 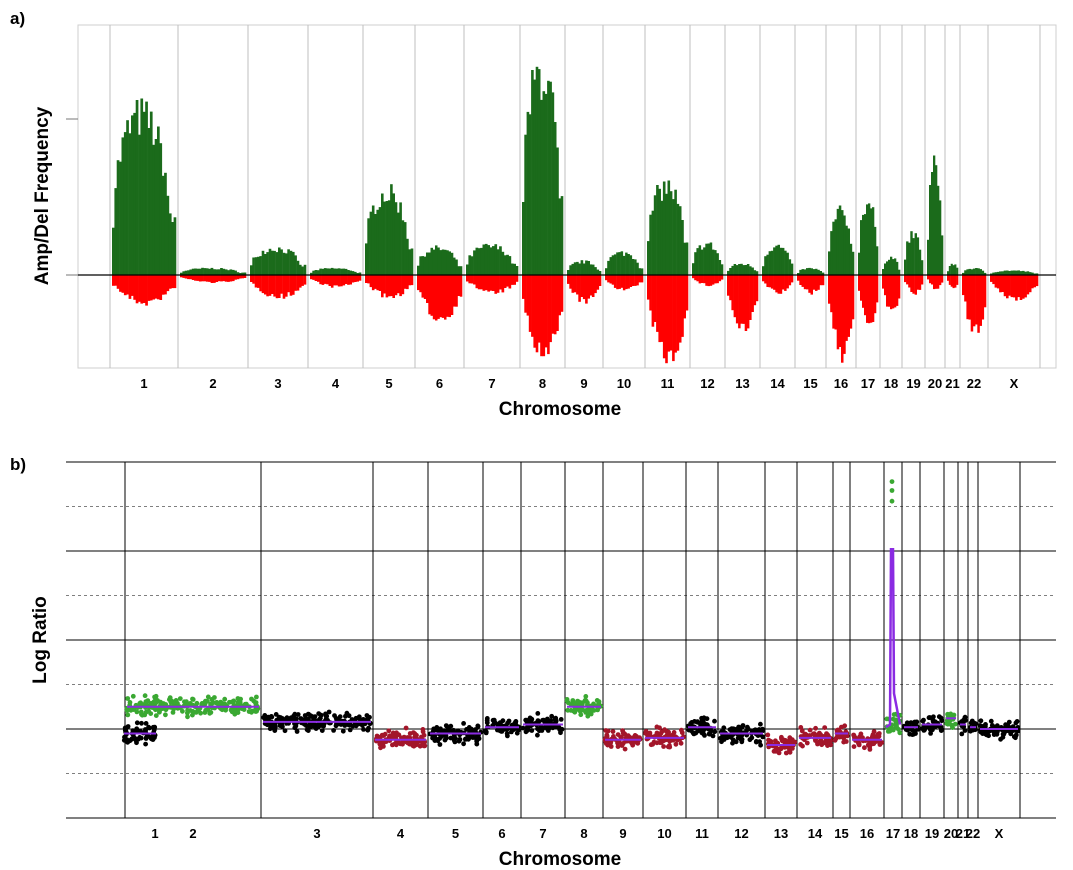 What do you see at coordinates (952, 383) in the screenshot?
I see `panel-a-x-tick-label: 21` at bounding box center [952, 383].